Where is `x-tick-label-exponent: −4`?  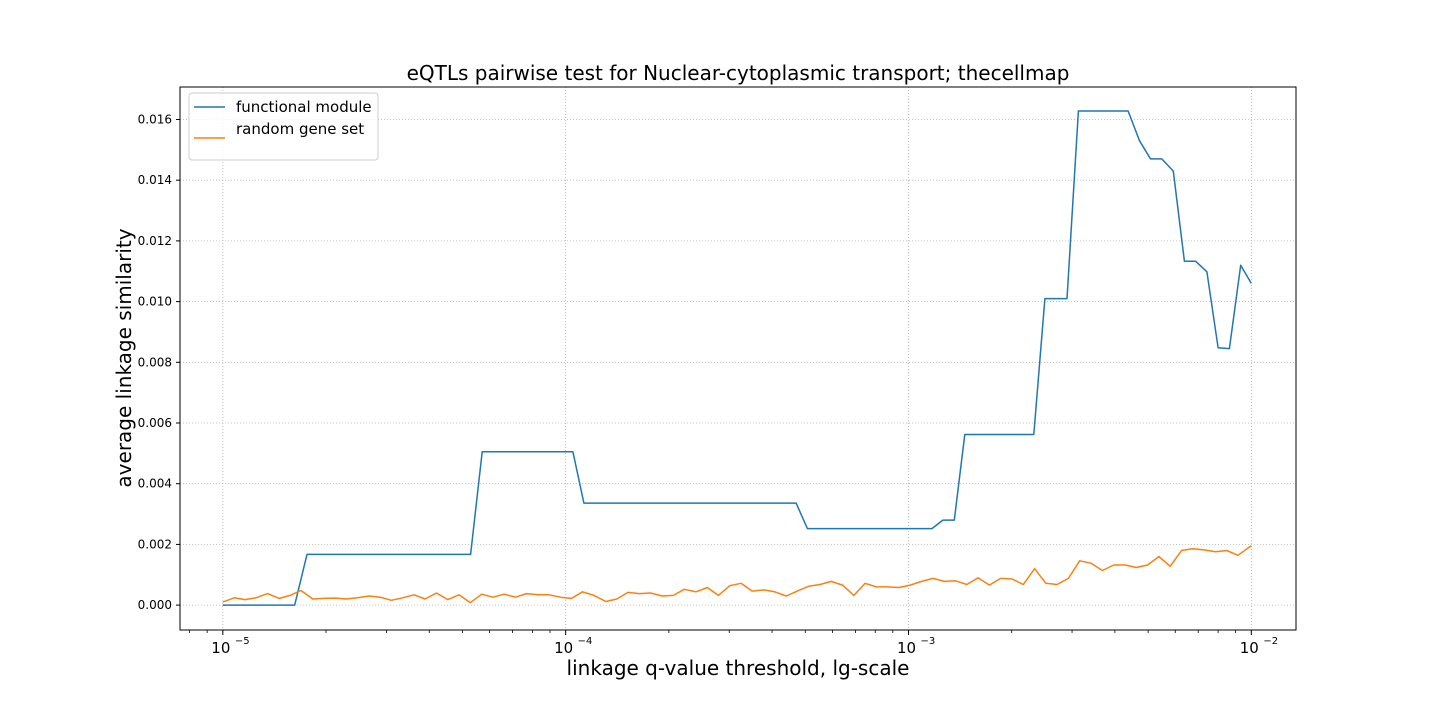 x-tick-label-exponent: −4 is located at coordinates (585, 641).